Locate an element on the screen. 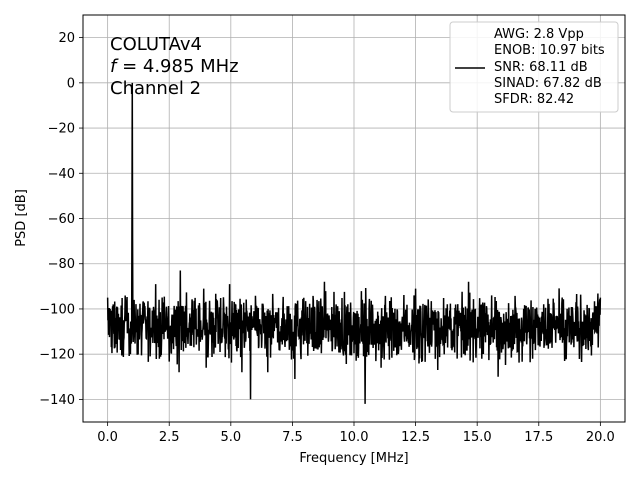  y-tick-label: −140 is located at coordinates (57, 400).